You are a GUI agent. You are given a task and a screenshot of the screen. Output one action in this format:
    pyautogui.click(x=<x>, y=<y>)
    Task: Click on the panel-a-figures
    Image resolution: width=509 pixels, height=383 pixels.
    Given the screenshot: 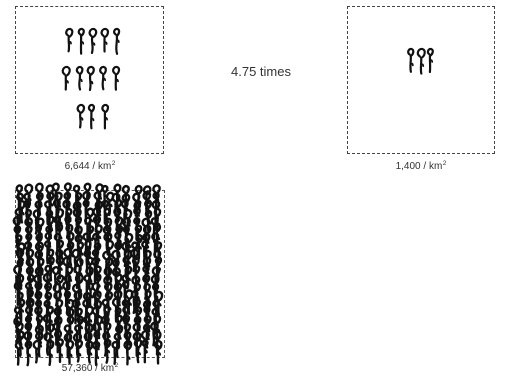 What is the action you would take?
    pyautogui.click(x=91, y=78)
    